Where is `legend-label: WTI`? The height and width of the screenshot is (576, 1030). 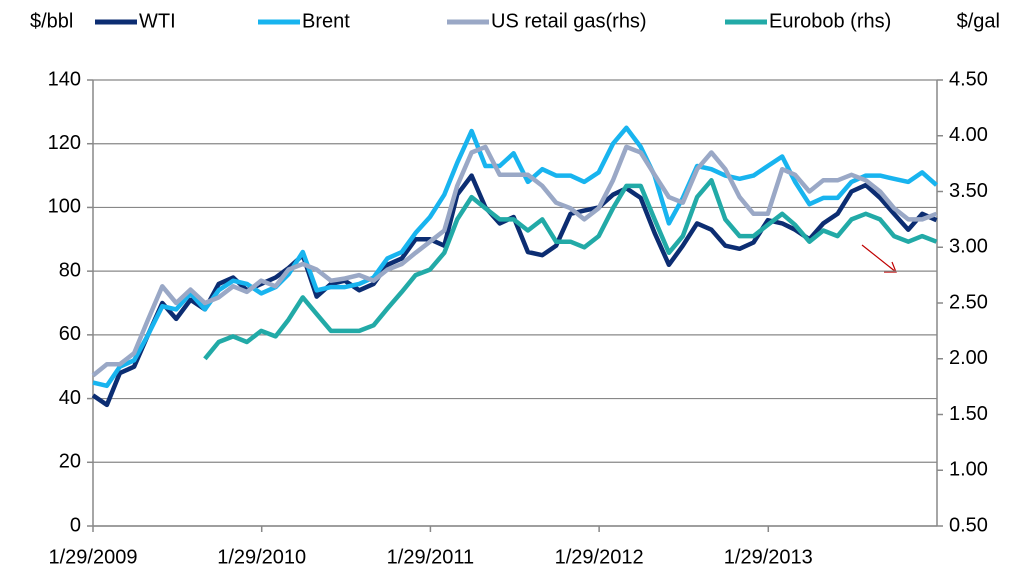
legend-label: WTI is located at coordinates (157, 21).